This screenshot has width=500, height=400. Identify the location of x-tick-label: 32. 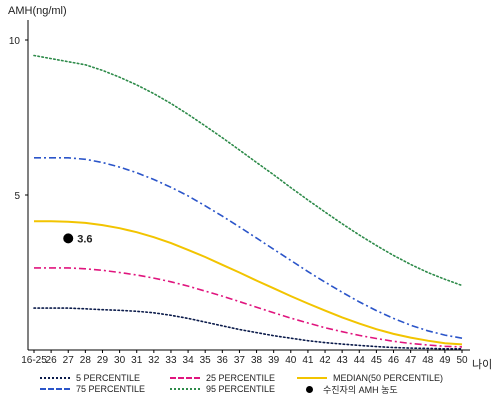
(154, 360).